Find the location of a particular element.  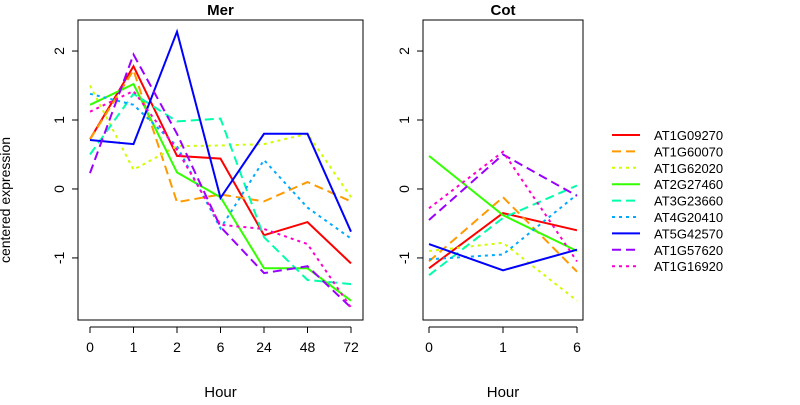

series-line-at3g23660 is located at coordinates (503, 230).